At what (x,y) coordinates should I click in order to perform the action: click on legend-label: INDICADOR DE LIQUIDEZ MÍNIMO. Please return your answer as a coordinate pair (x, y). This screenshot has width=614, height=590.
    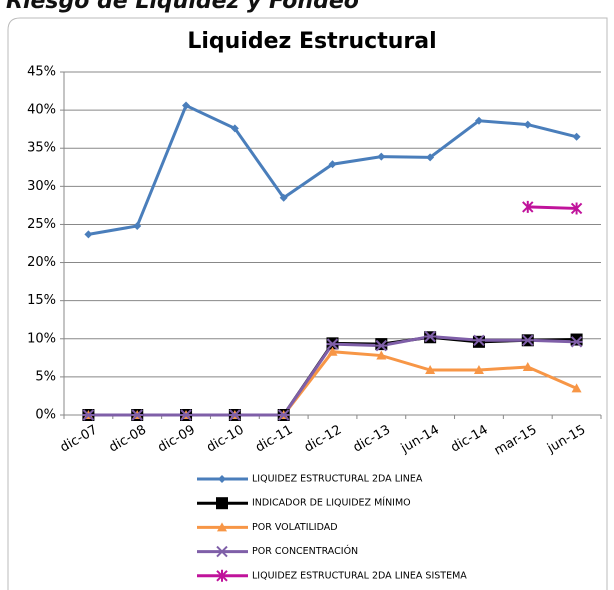
    Looking at the image, I should click on (331, 503).